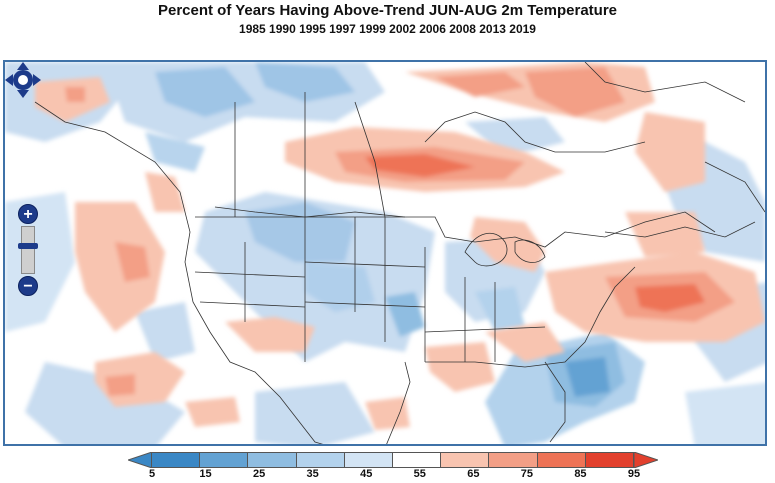 Image resolution: width=775 pixels, height=483 pixels. Describe the element at coordinates (366, 474) in the screenshot. I see `colorbar-tick-label: 45` at that location.